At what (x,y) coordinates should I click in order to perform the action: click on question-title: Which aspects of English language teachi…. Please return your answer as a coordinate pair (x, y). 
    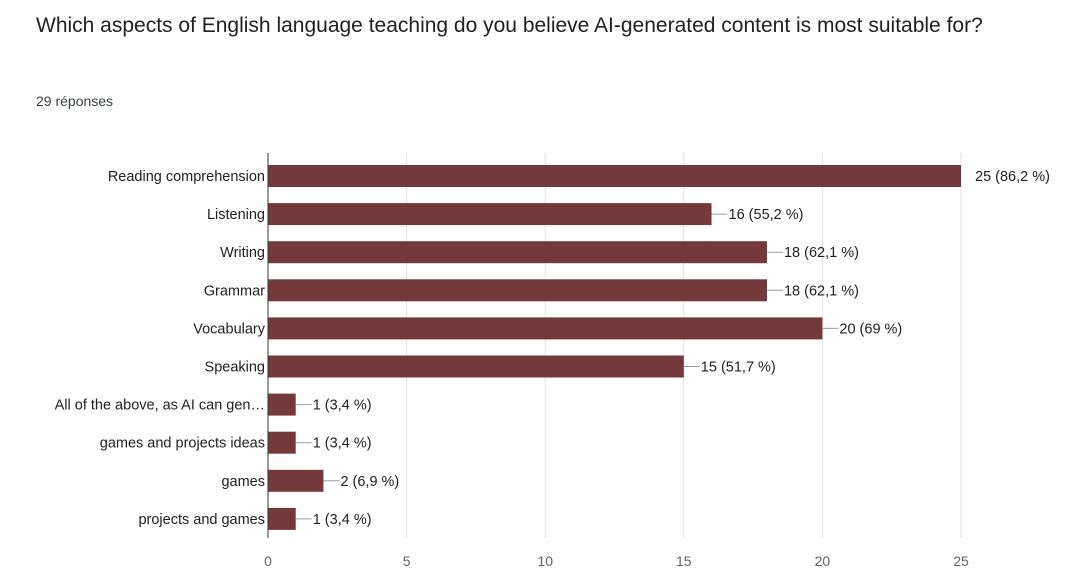
    Looking at the image, I should click on (509, 25).